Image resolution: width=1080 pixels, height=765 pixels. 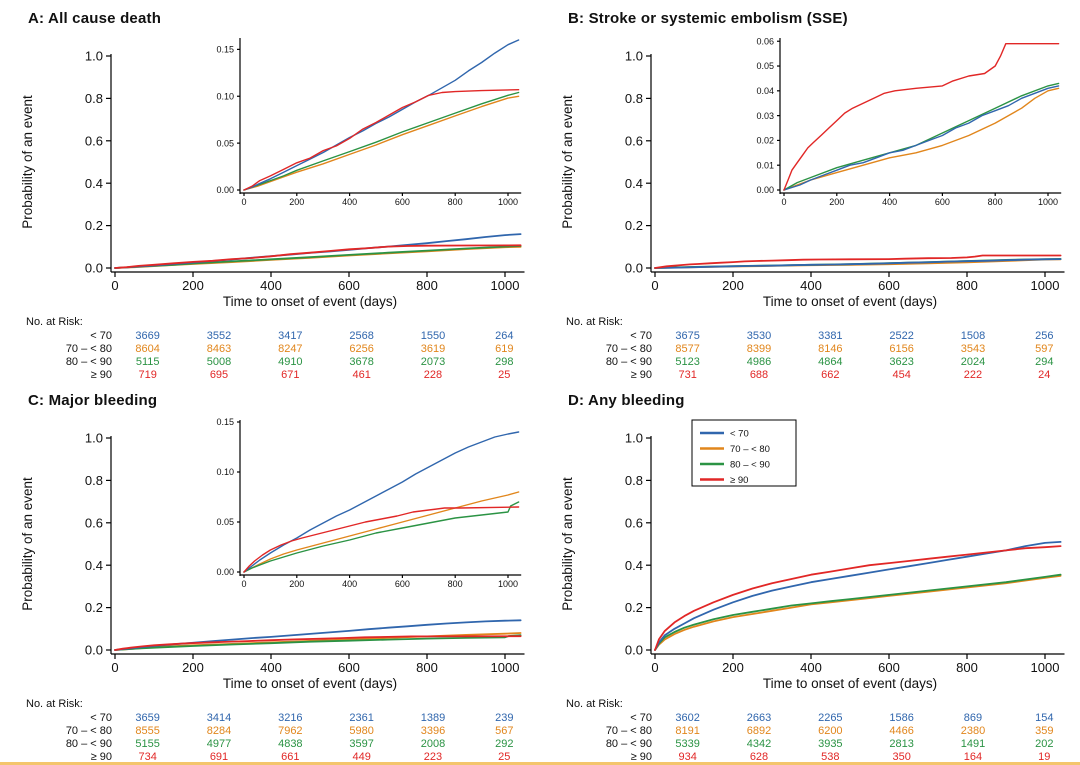 I want to click on risk-count: 8577, so click(x=687, y=349).